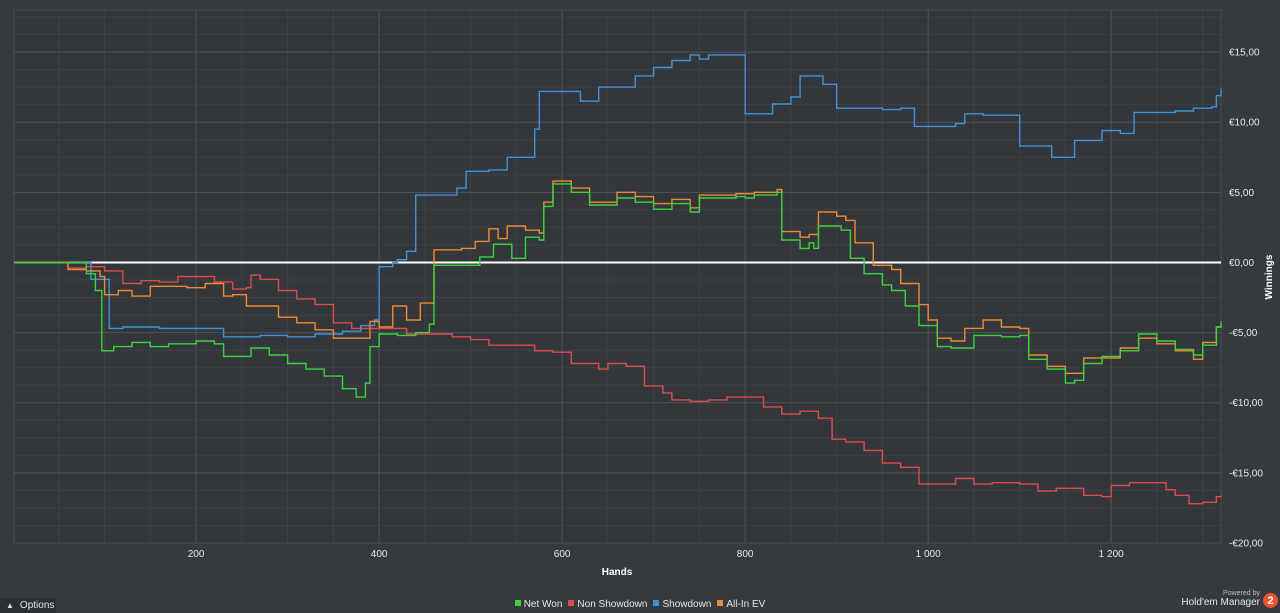  Describe the element at coordinates (379, 554) in the screenshot. I see `x-tick-label: 400` at that location.